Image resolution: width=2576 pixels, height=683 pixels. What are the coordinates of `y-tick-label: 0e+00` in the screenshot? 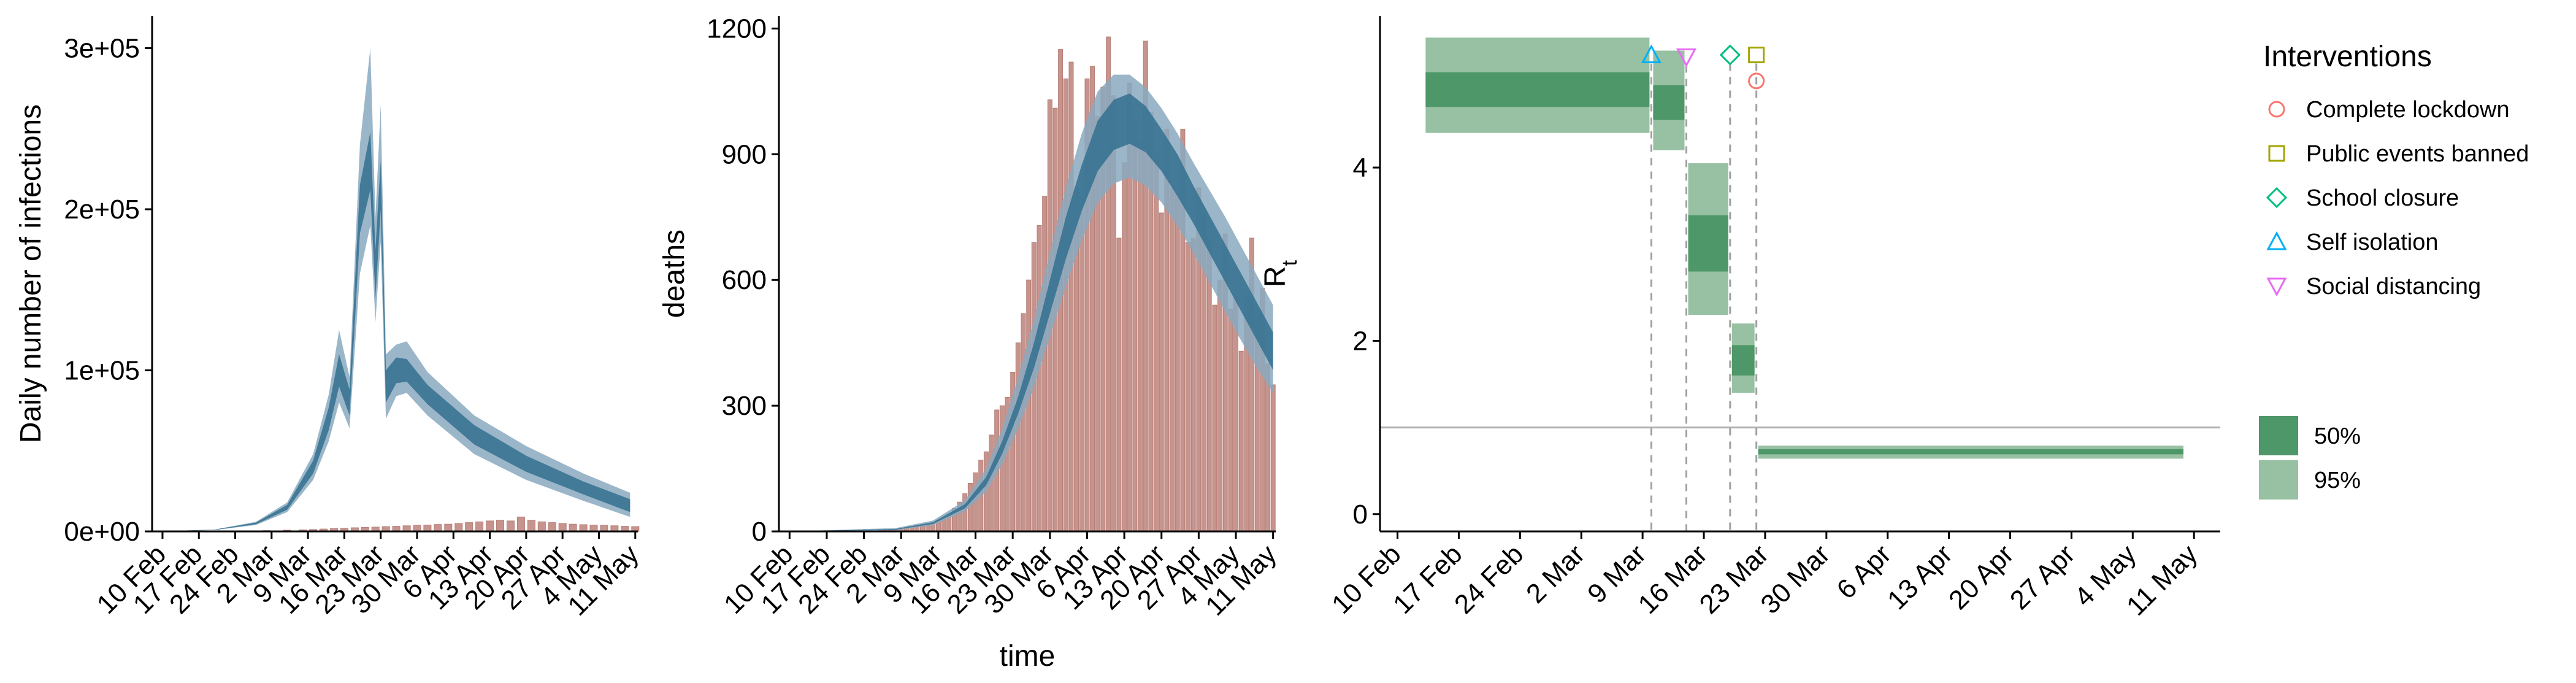 It's located at (102, 532).